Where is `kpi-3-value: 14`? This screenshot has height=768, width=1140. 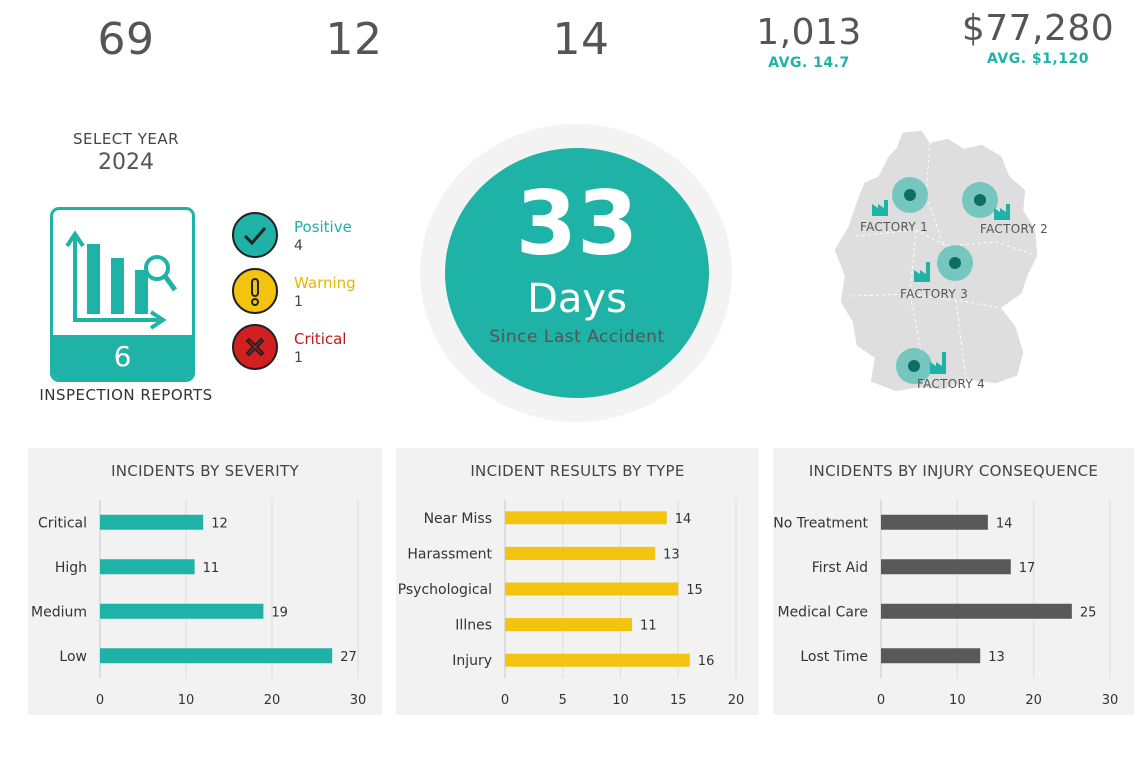
kpi-3-value: 14 is located at coordinates (581, 39).